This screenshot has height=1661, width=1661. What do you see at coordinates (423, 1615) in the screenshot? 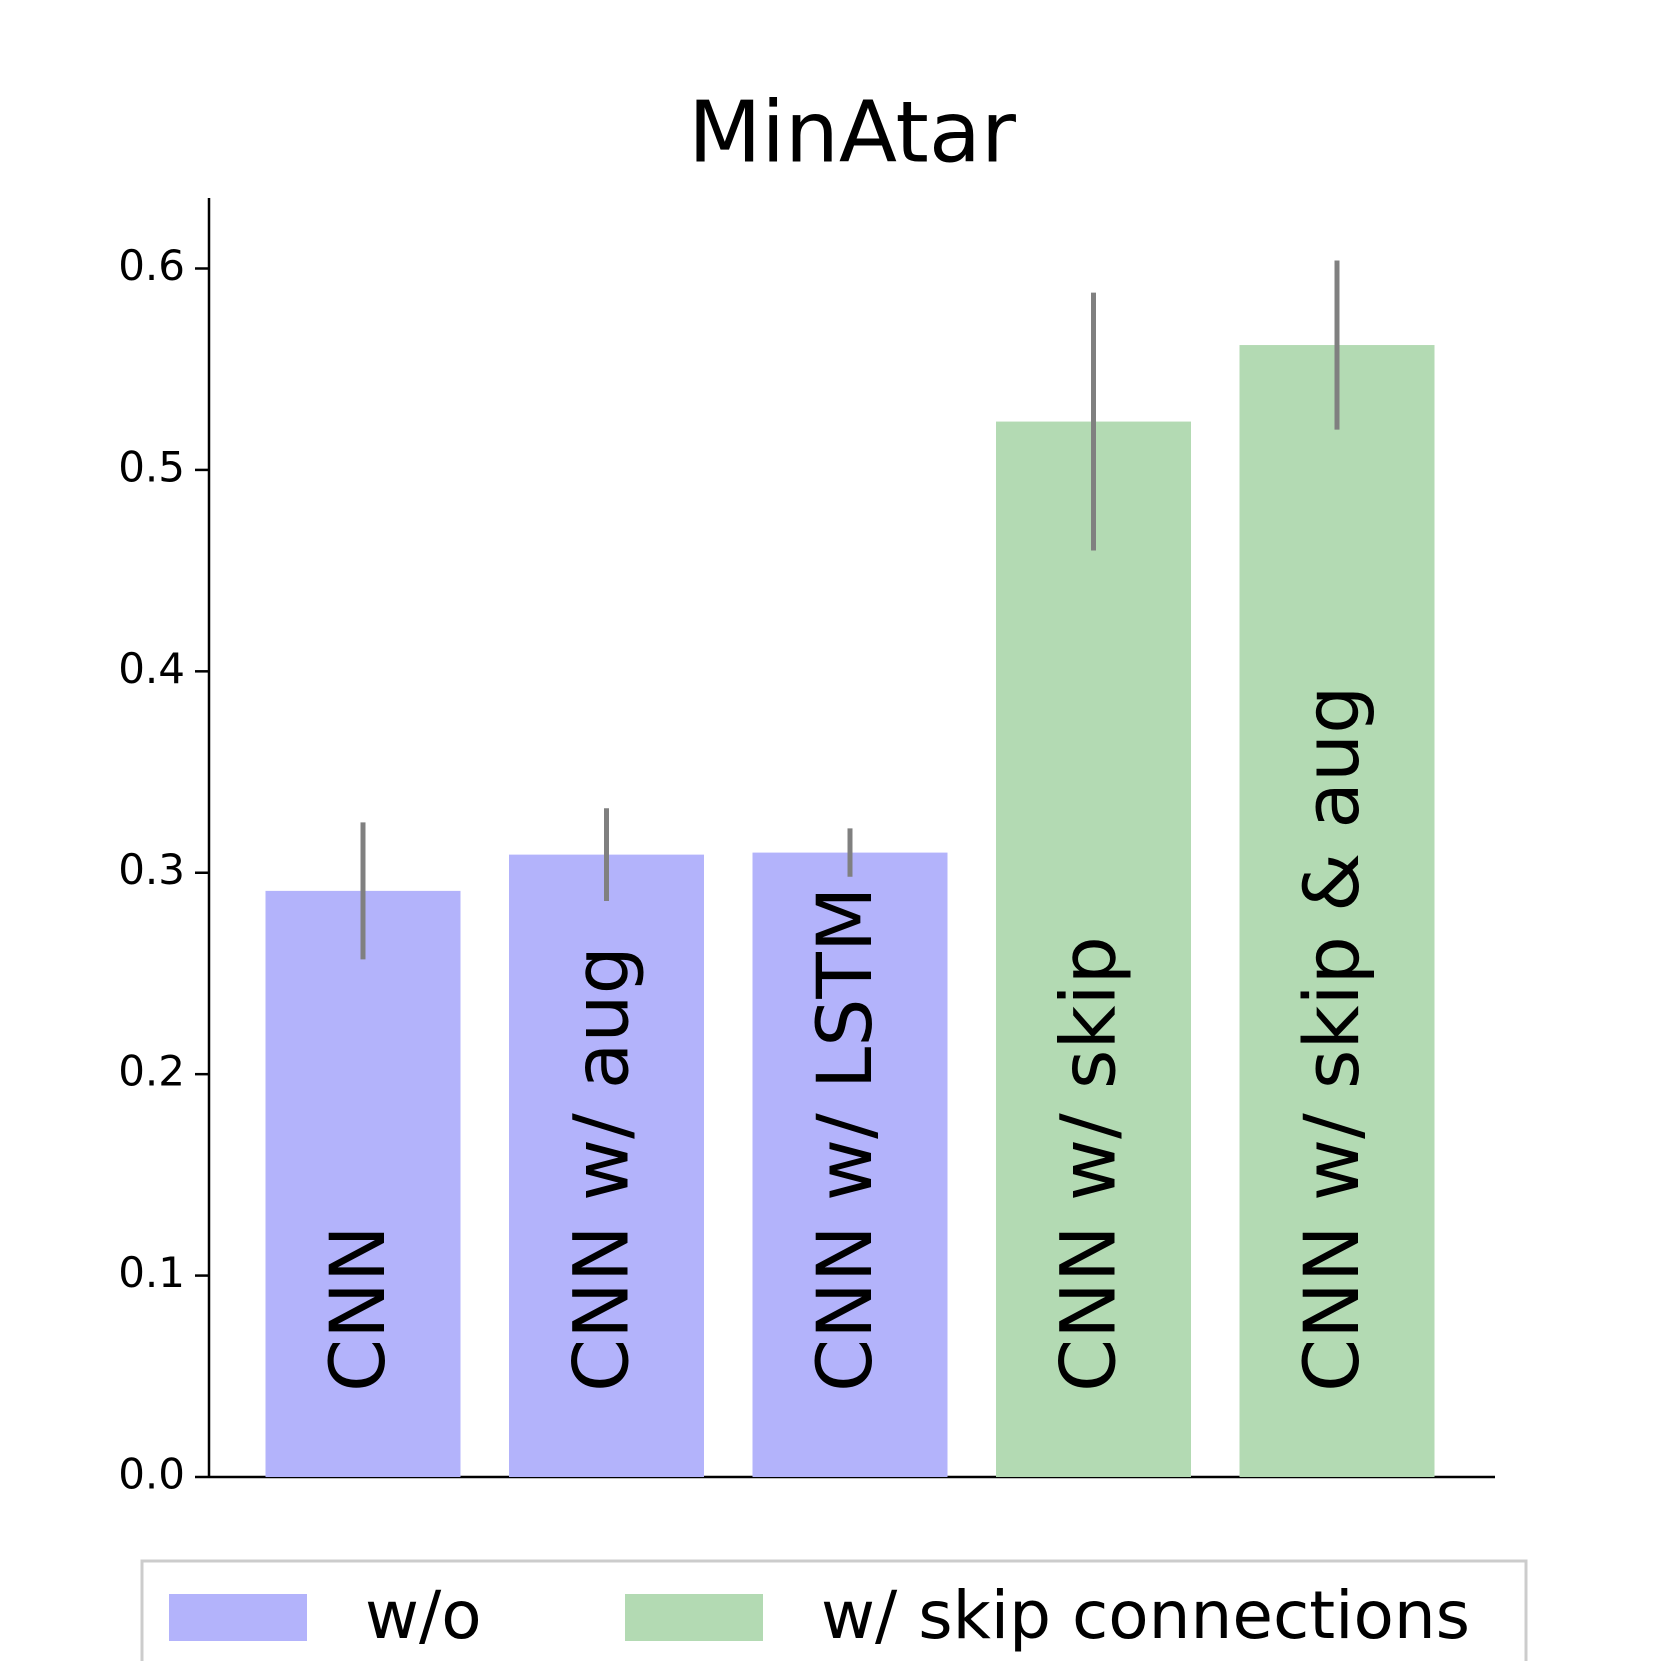
I see `legend-label: w/o` at bounding box center [423, 1615].